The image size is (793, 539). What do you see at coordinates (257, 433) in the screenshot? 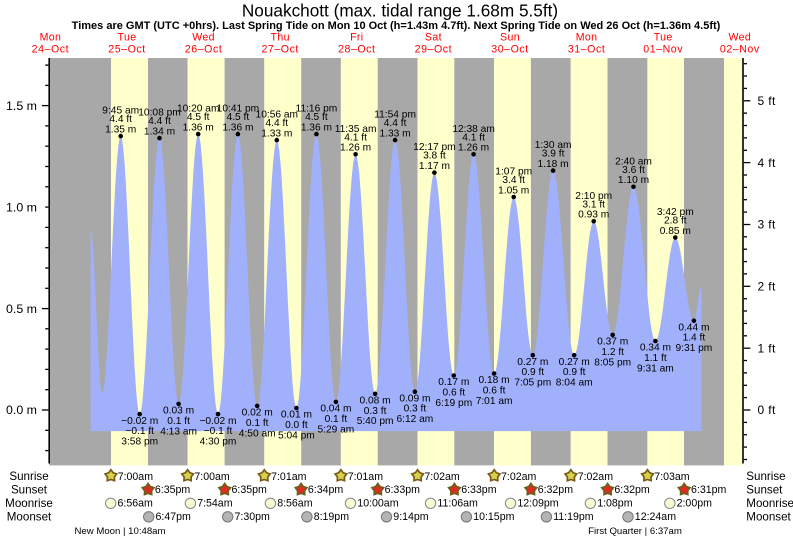
I see `svg-text: 4:50 am` at bounding box center [257, 433].